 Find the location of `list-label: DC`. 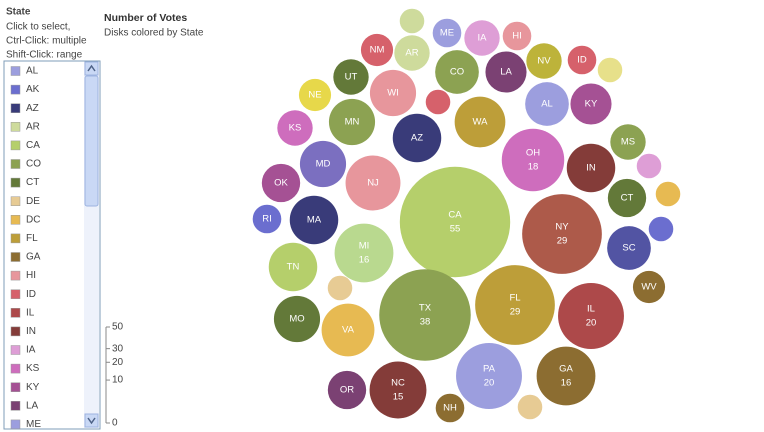

list-label: DC is located at coordinates (33, 219).